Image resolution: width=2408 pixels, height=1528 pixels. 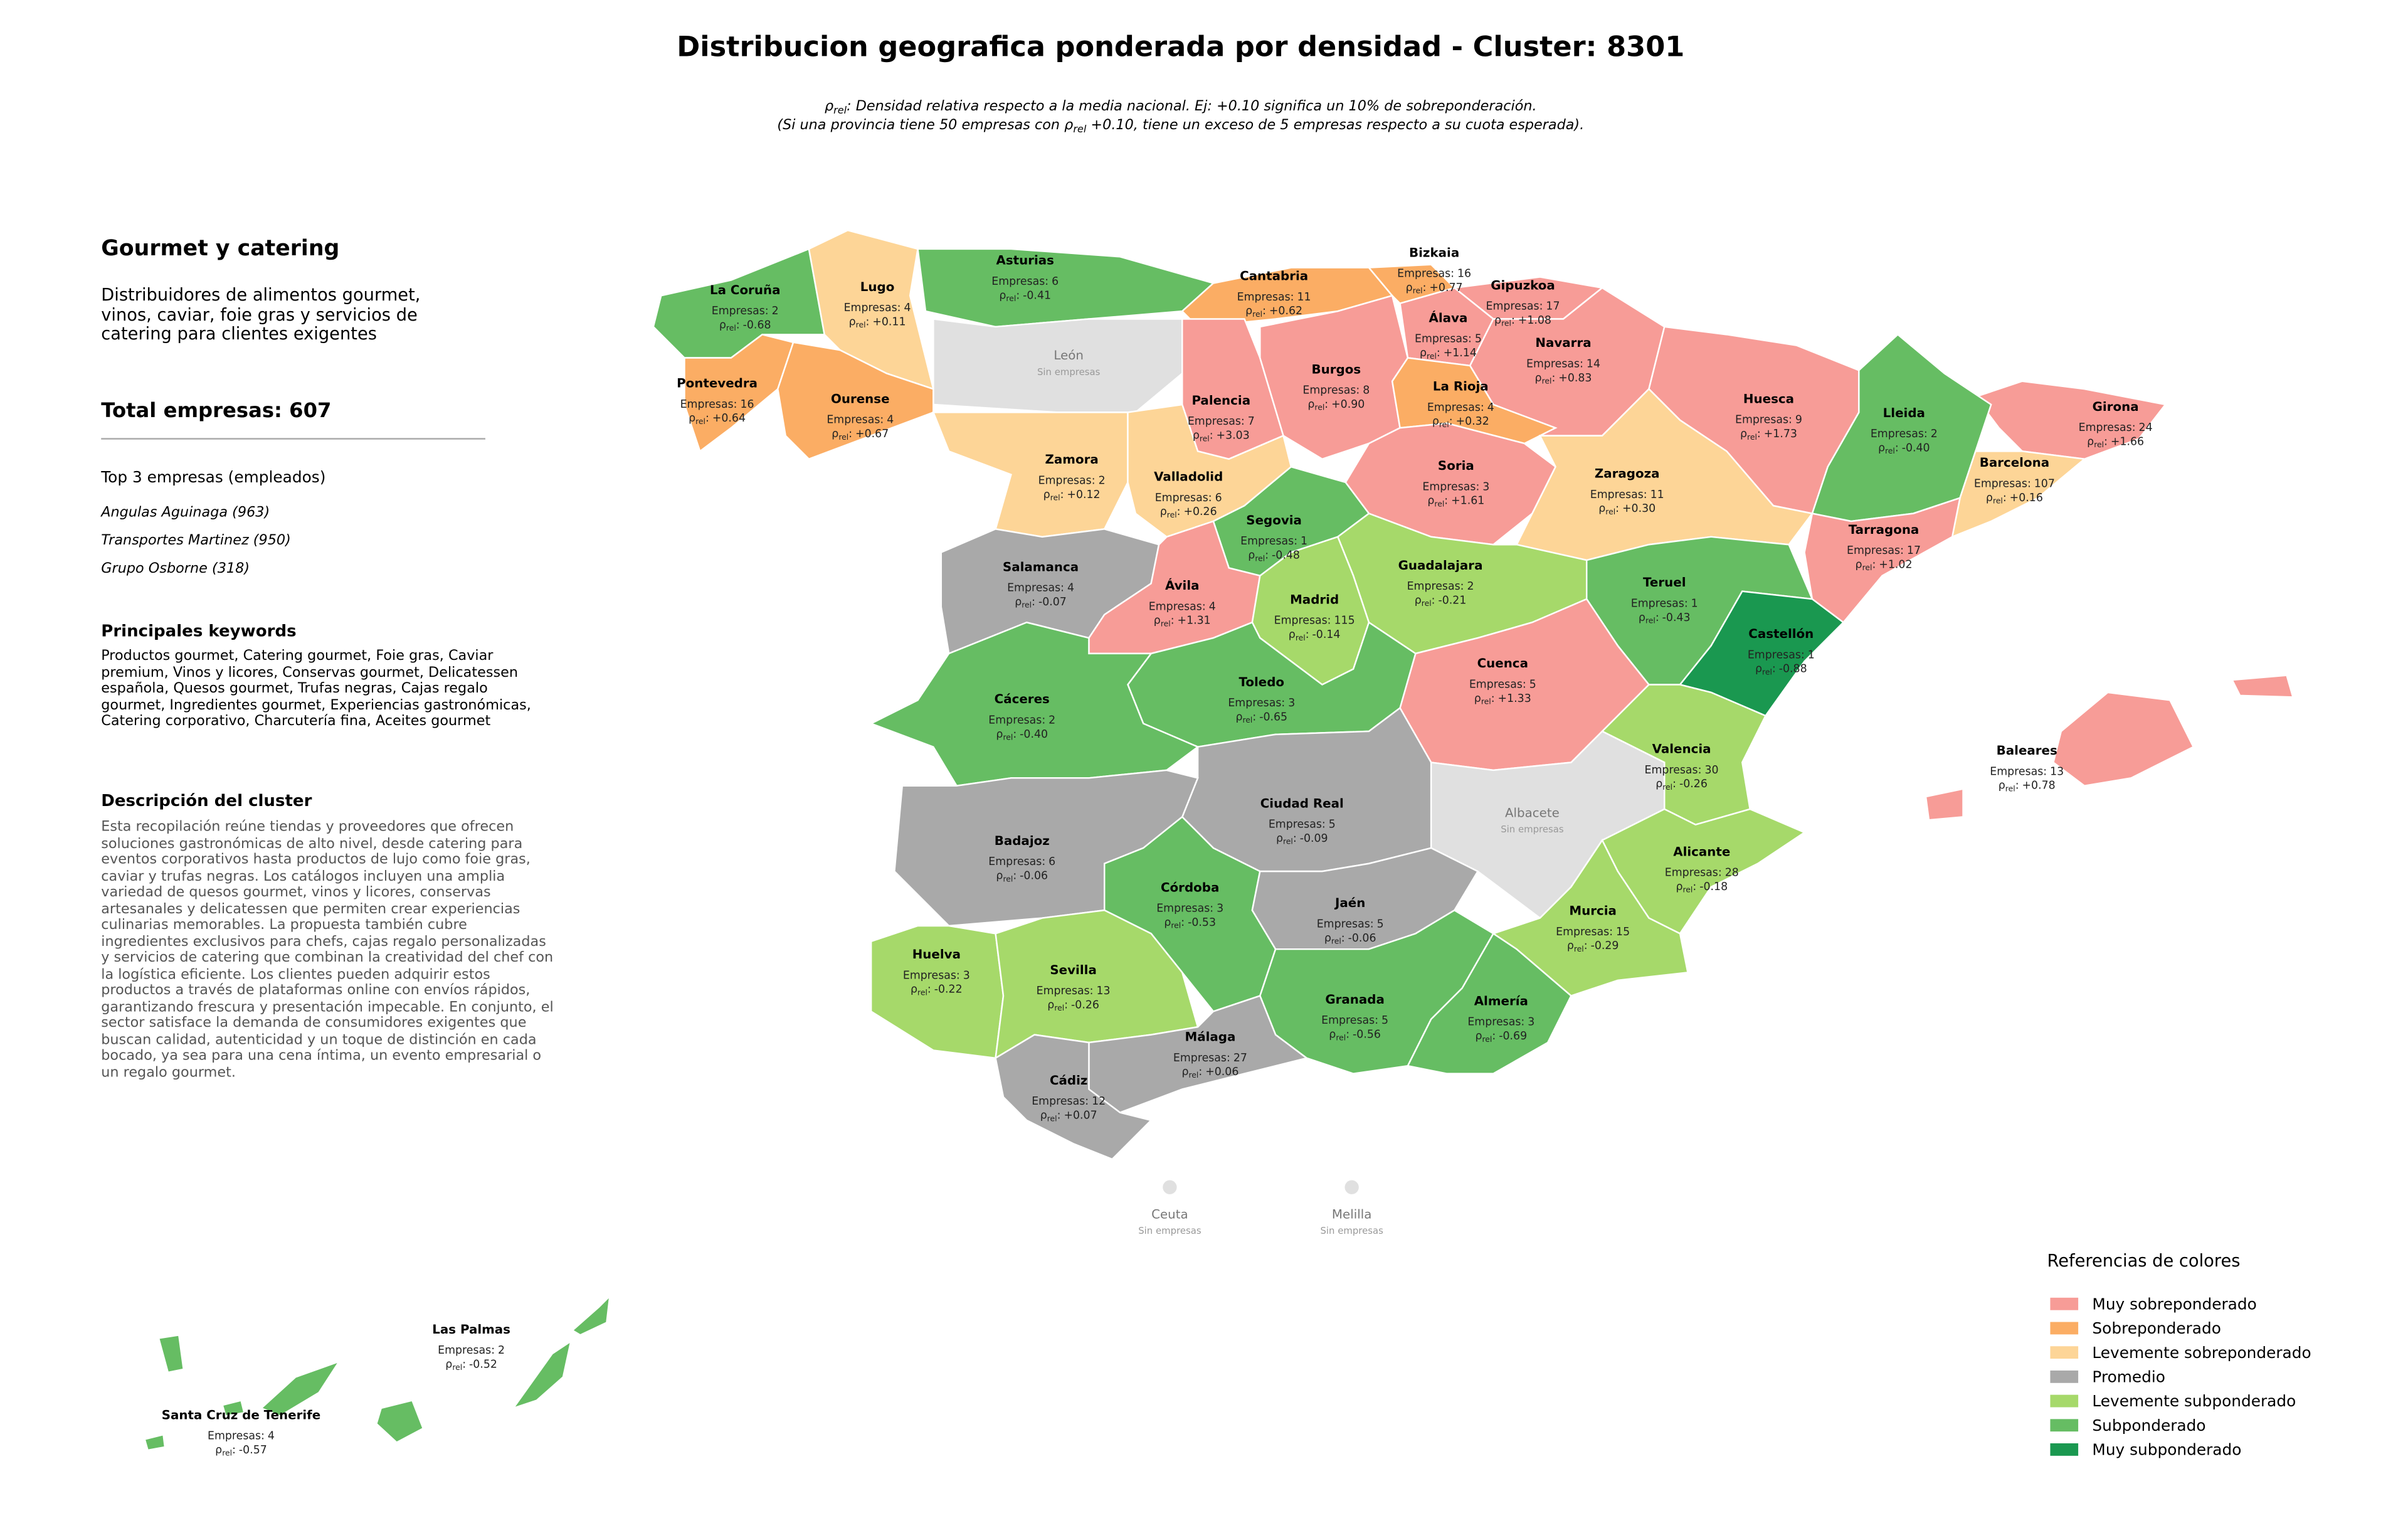 What do you see at coordinates (221, 249) in the screenshot?
I see `sidebar-title: Gourmet y catering` at bounding box center [221, 249].